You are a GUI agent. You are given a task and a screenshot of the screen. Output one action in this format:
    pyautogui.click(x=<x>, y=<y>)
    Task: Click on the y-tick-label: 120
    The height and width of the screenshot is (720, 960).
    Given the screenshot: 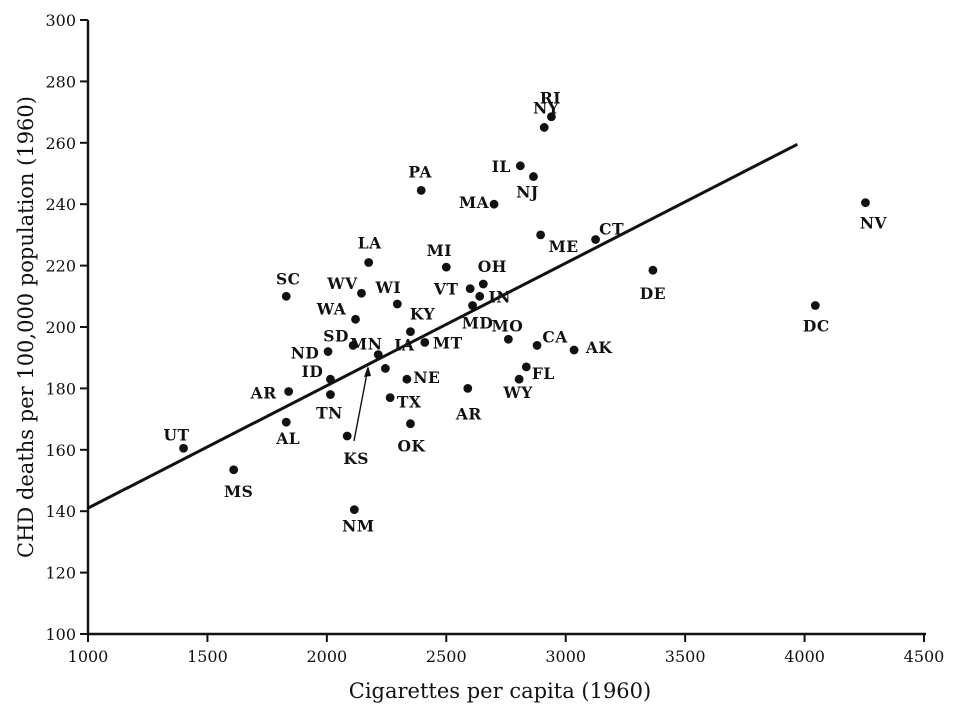 What is the action you would take?
    pyautogui.click(x=60, y=573)
    